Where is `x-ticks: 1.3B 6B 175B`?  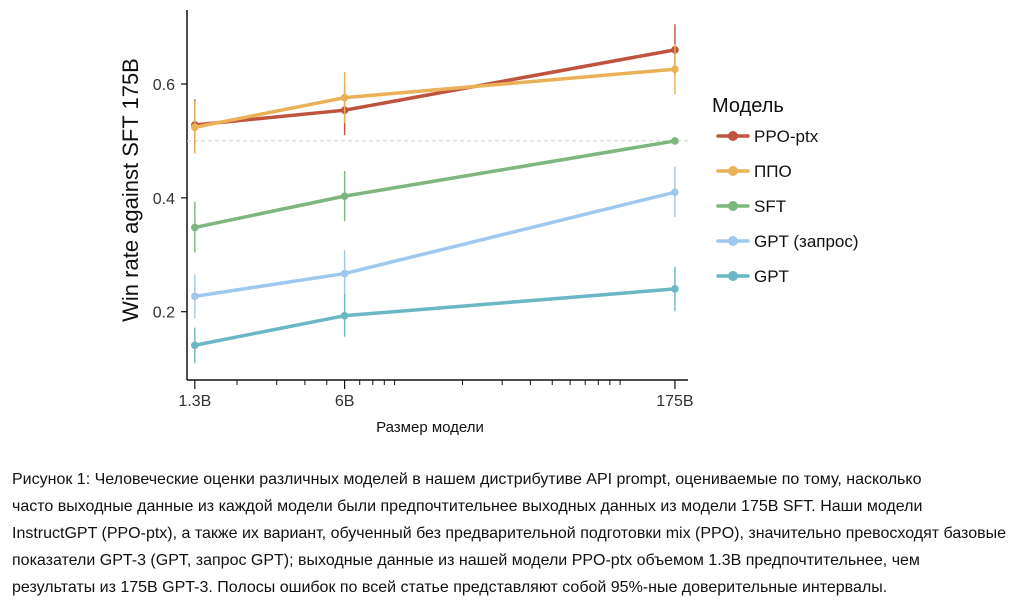
x-ticks: 1.3B 6B 175B is located at coordinates (436, 395).